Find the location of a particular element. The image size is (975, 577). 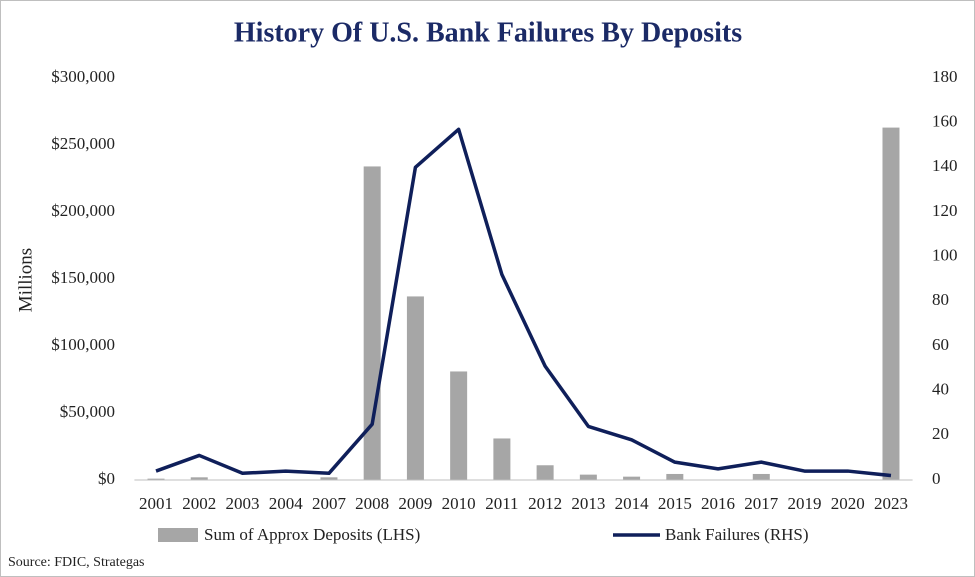

y2-tick-label: 160 is located at coordinates (945, 121).